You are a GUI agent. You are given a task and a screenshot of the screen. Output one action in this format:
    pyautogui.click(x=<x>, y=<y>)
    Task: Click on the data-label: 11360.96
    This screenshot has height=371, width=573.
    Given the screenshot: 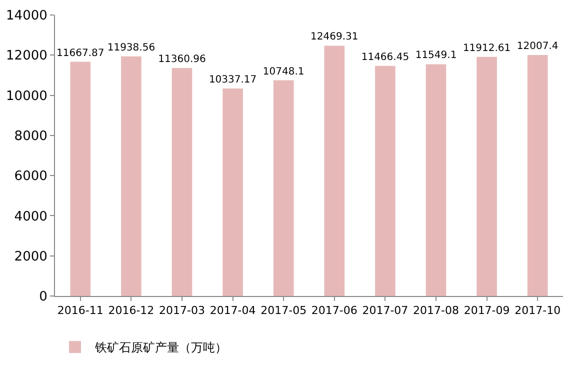 What is the action you would take?
    pyautogui.click(x=182, y=59)
    